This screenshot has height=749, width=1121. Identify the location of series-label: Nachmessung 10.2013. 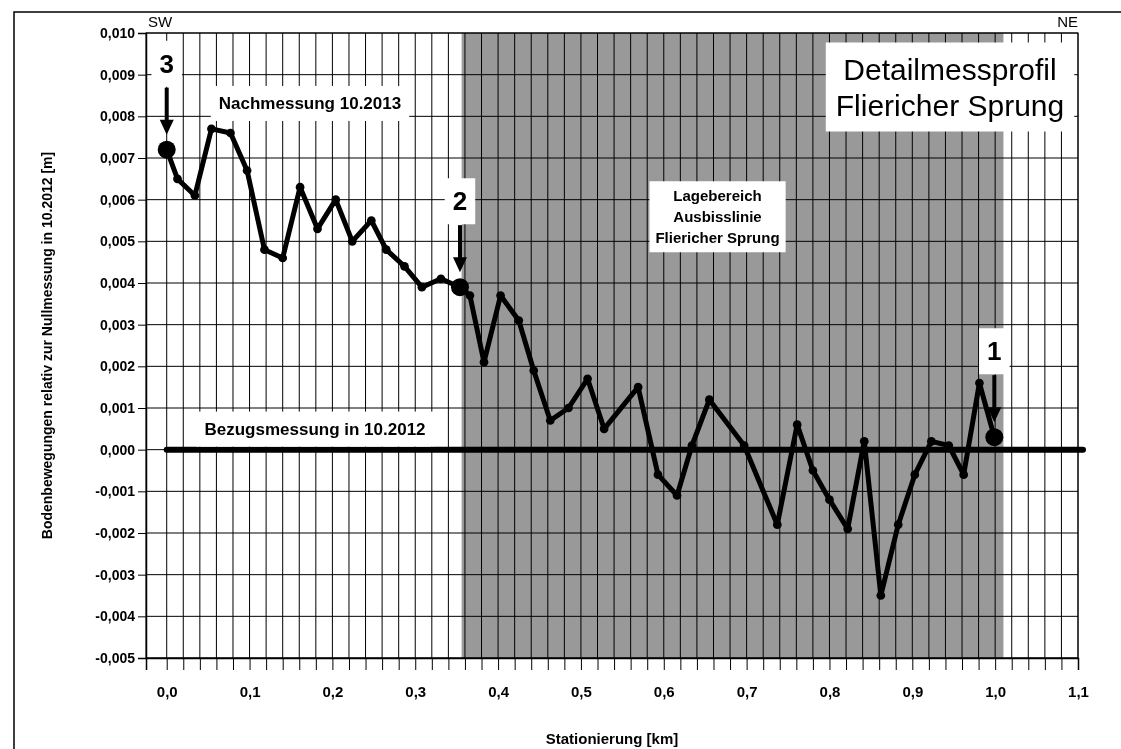
(310, 103).